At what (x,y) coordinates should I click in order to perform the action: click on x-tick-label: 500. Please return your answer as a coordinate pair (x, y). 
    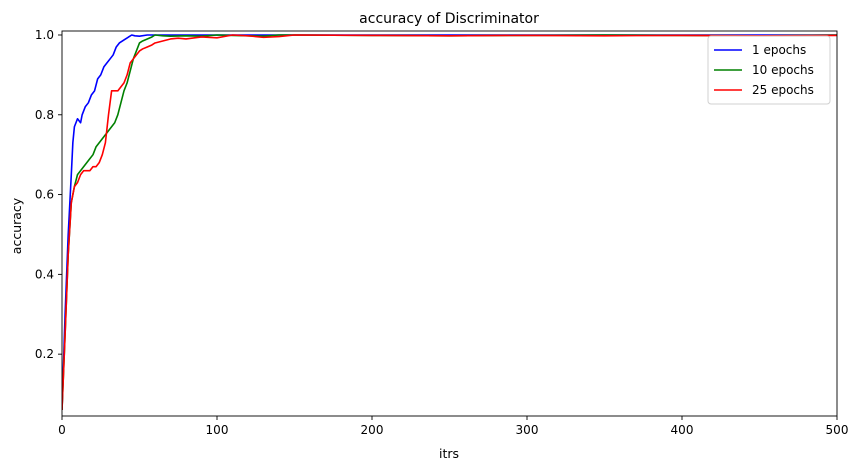
    Looking at the image, I should click on (837, 430).